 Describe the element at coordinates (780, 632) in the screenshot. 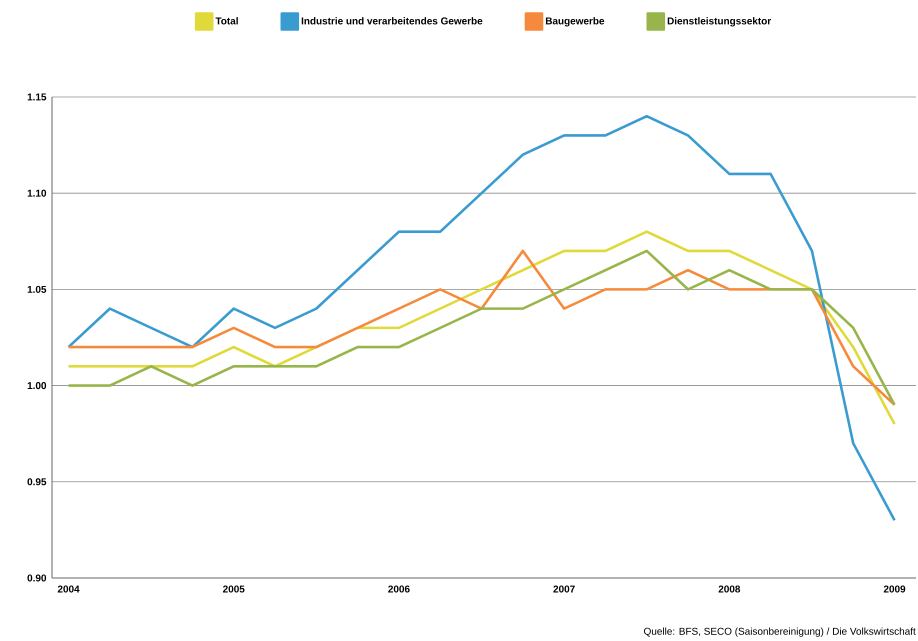

I see `source-note: Quelle: BFS, SECO (Saisonbereinigung) / Die Volkswirtschaft` at that location.